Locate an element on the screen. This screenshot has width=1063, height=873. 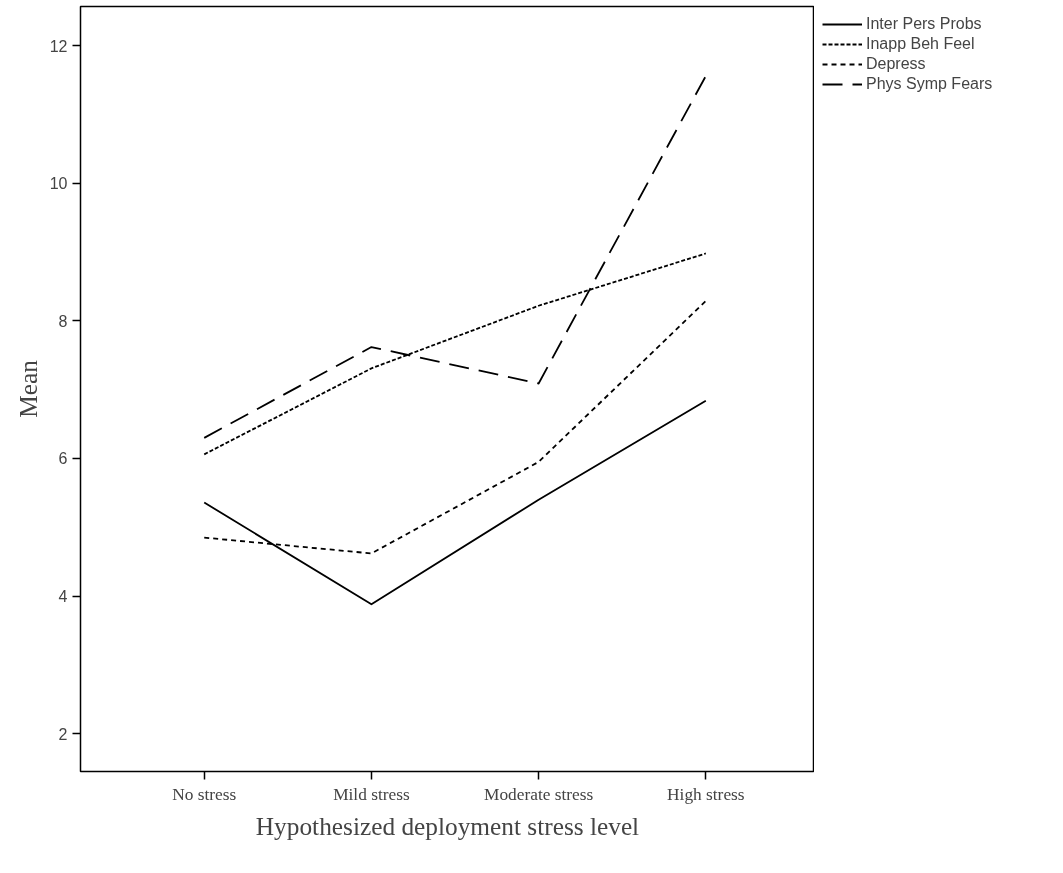
legend-label: Inter Pers Probs is located at coordinates (924, 24).